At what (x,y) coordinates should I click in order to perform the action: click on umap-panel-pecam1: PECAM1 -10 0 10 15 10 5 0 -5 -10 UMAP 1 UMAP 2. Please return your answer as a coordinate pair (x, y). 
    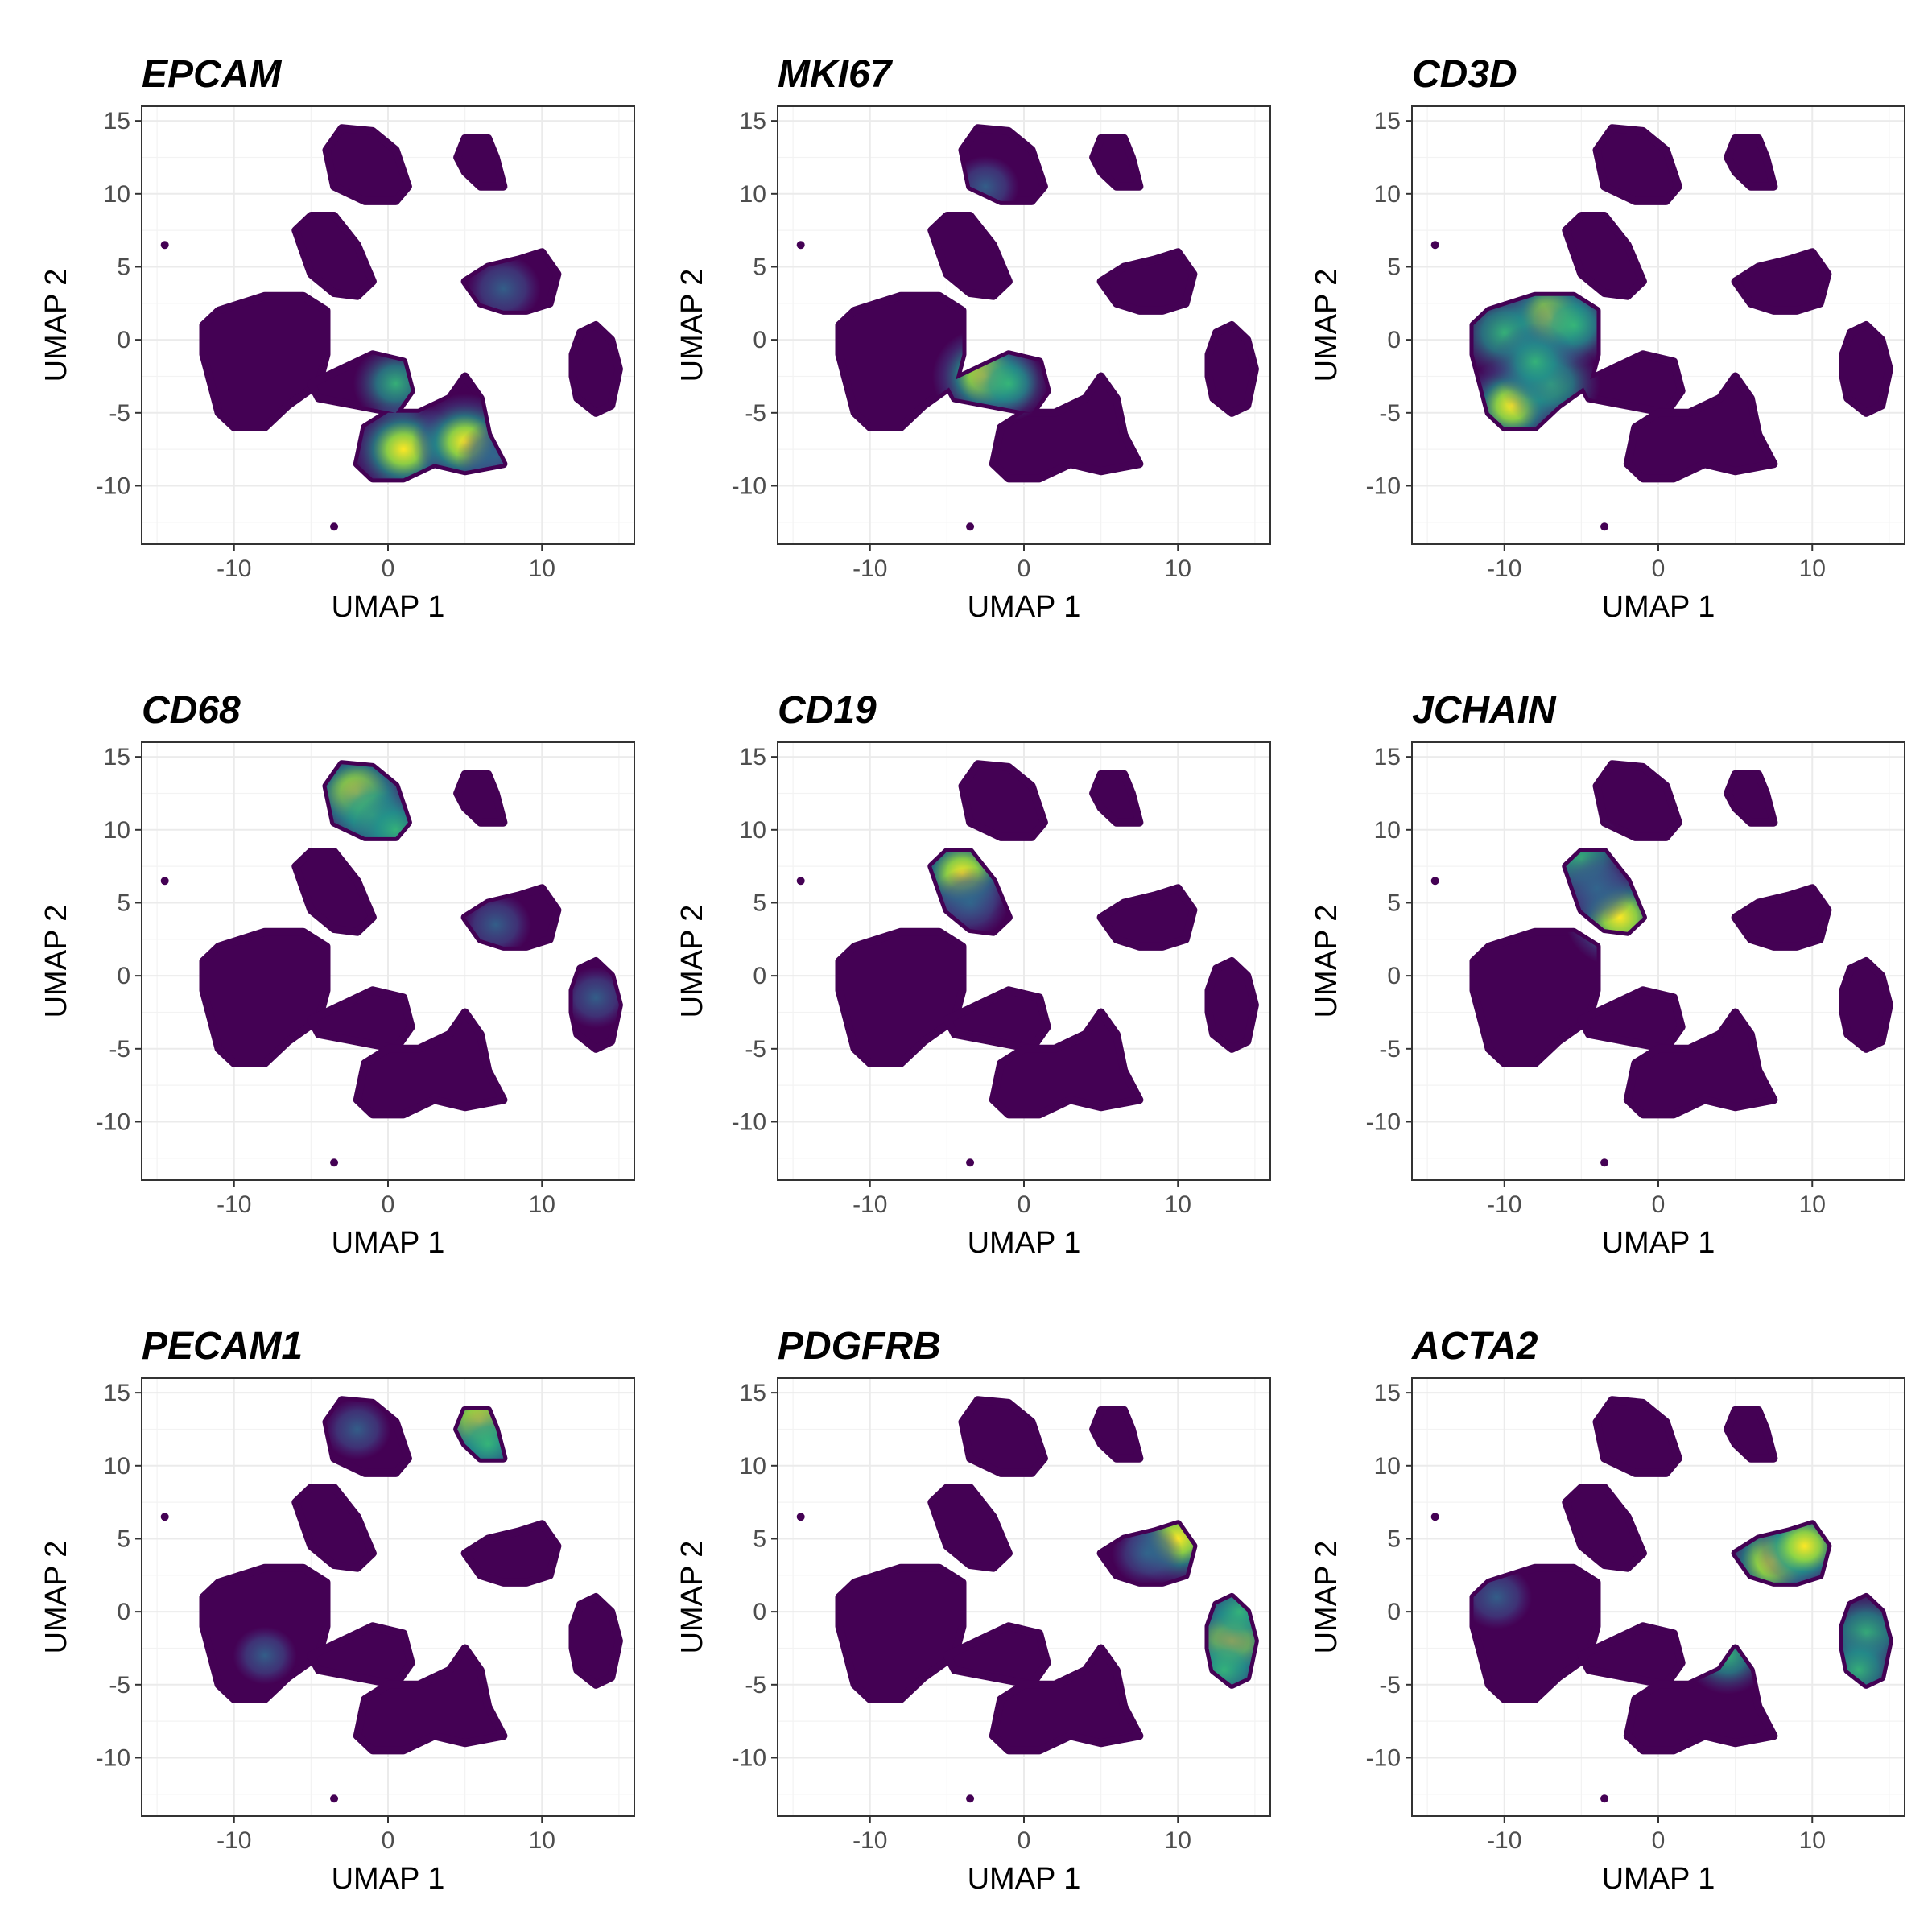
    Looking at the image, I should click on (337, 1610).